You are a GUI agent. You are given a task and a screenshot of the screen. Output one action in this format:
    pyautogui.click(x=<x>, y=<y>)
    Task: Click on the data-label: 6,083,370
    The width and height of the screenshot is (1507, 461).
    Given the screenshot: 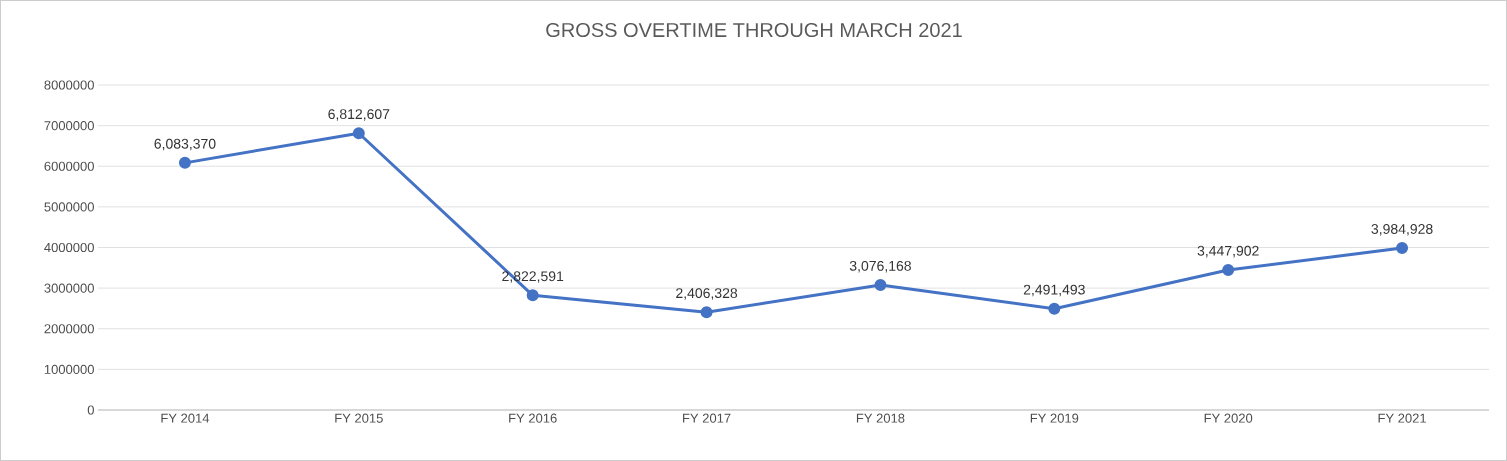 What is the action you would take?
    pyautogui.click(x=185, y=144)
    